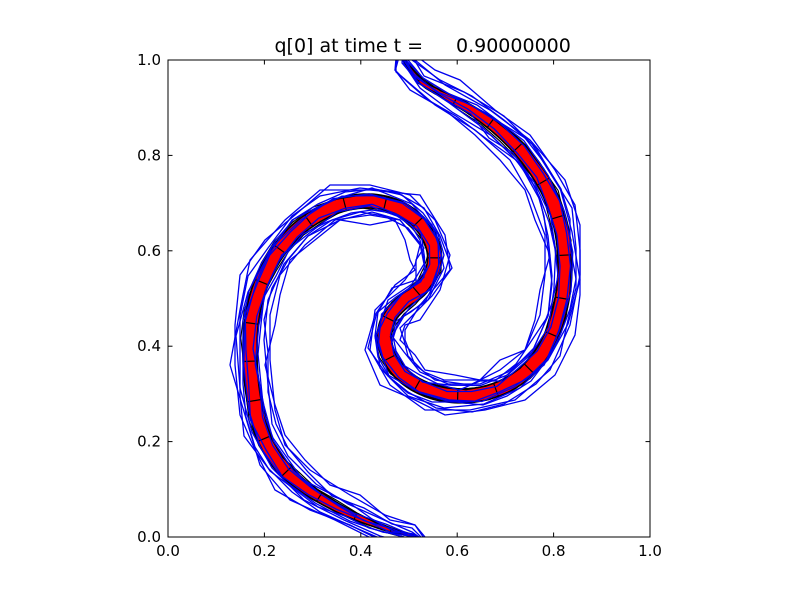  I want to click on plot-title-label: q[0] at time t =, so click(348, 46).